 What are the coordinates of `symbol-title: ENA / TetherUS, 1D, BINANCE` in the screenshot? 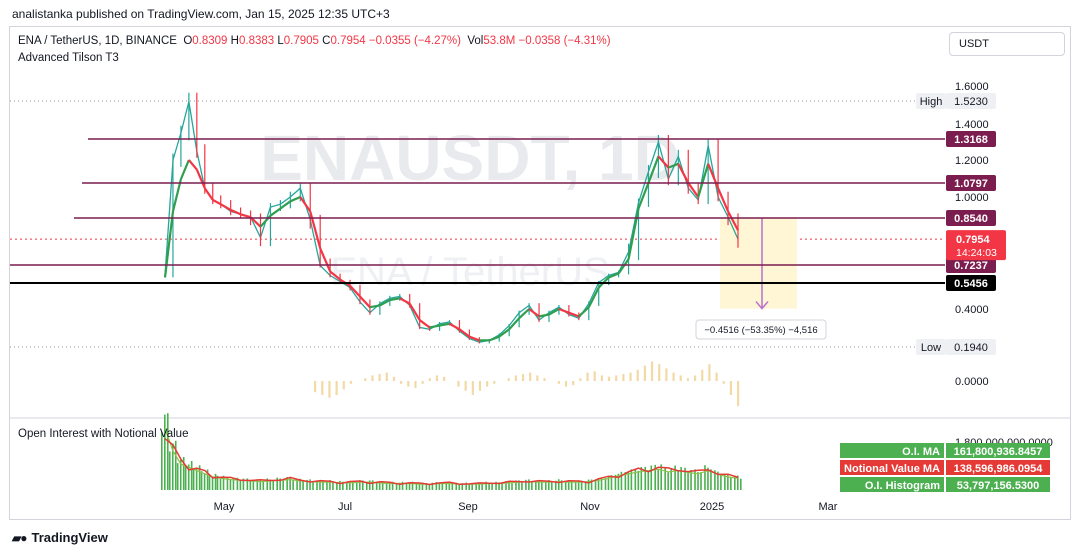 It's located at (97, 41).